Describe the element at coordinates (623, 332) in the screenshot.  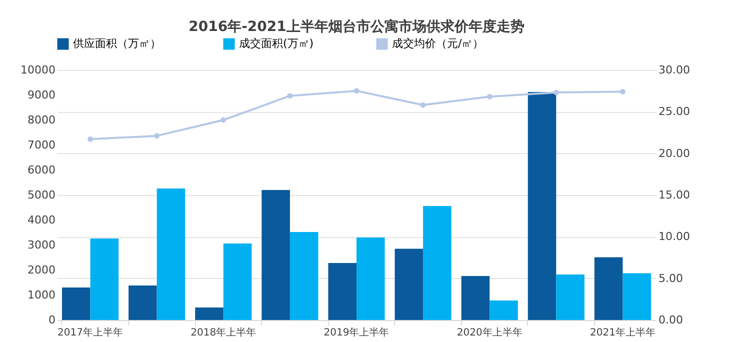
I see `x-tick-label: 2021年上半年` at that location.